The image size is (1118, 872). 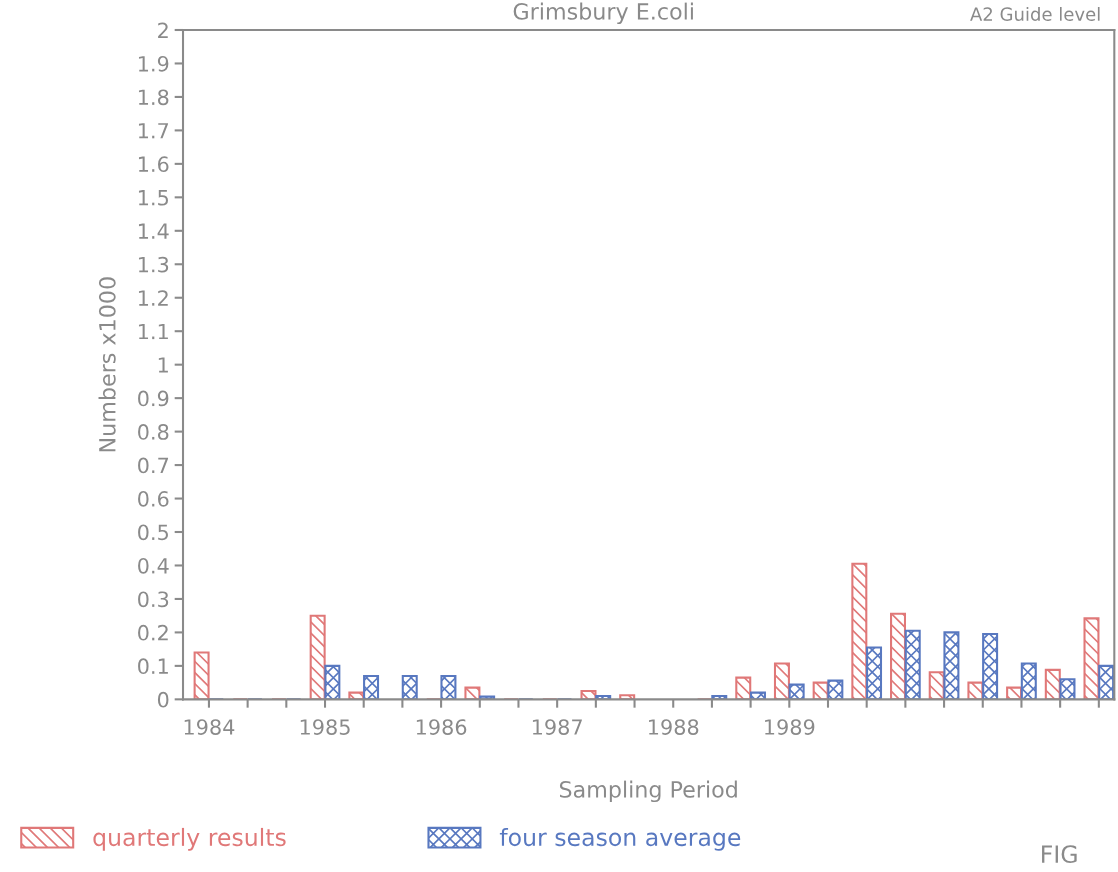 What do you see at coordinates (153, 465) in the screenshot?
I see `y-tick-label: 0.7` at bounding box center [153, 465].